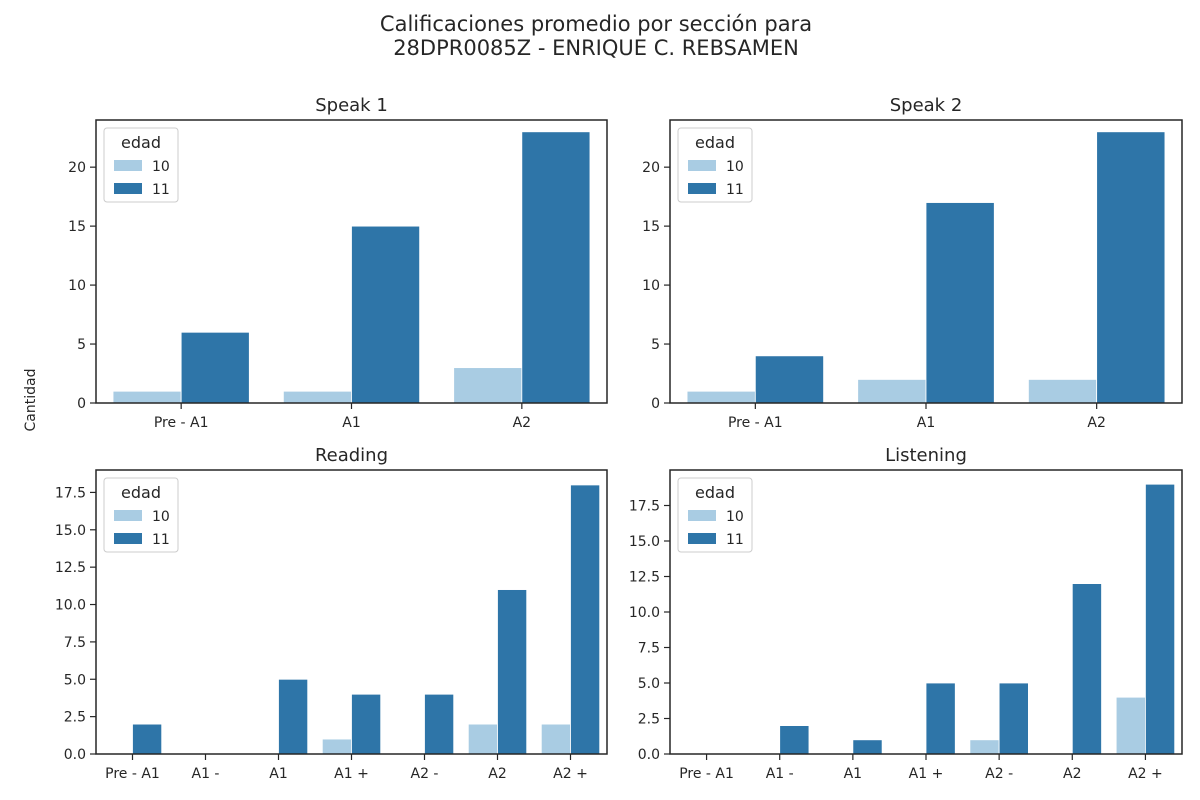  Describe the element at coordinates (984, 747) in the screenshot. I see `bar-A2--age-10` at that location.